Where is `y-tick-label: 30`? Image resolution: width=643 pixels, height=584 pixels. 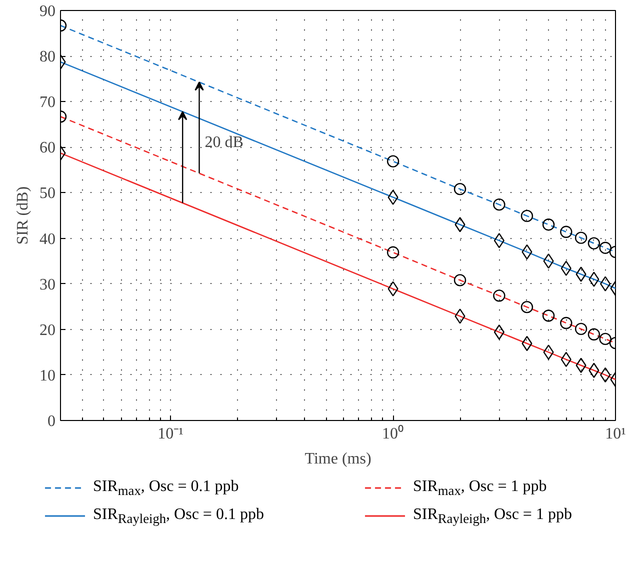
y-tick-label: 30 is located at coordinates (48, 285).